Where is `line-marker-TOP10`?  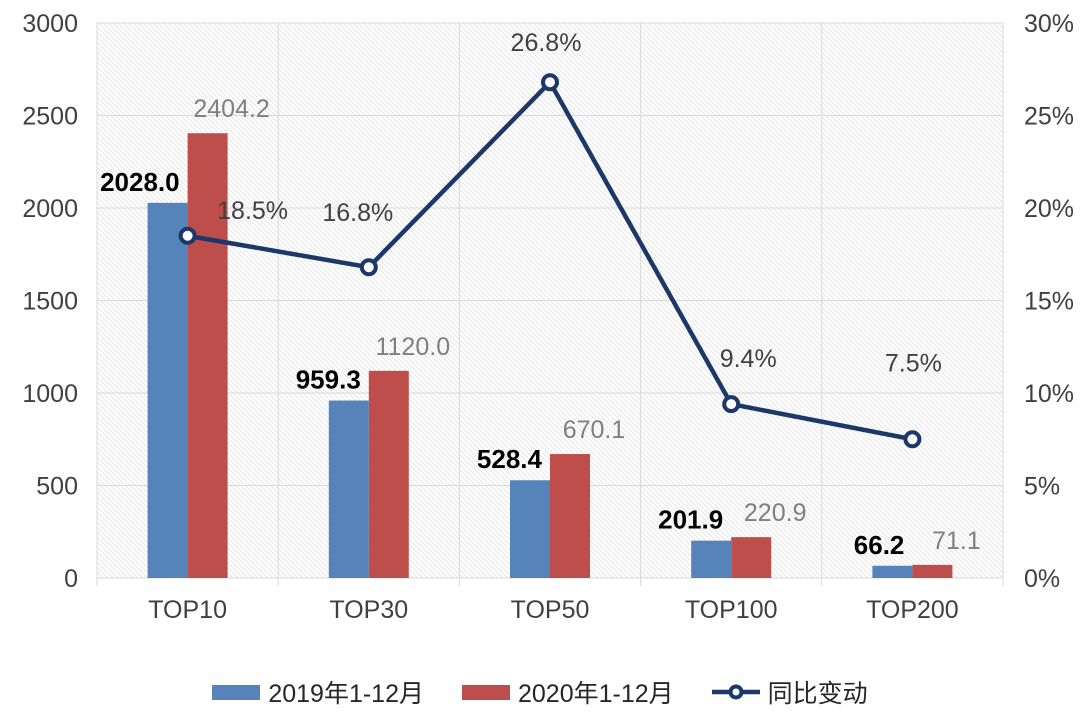
line-marker-TOP10 is located at coordinates (187, 235).